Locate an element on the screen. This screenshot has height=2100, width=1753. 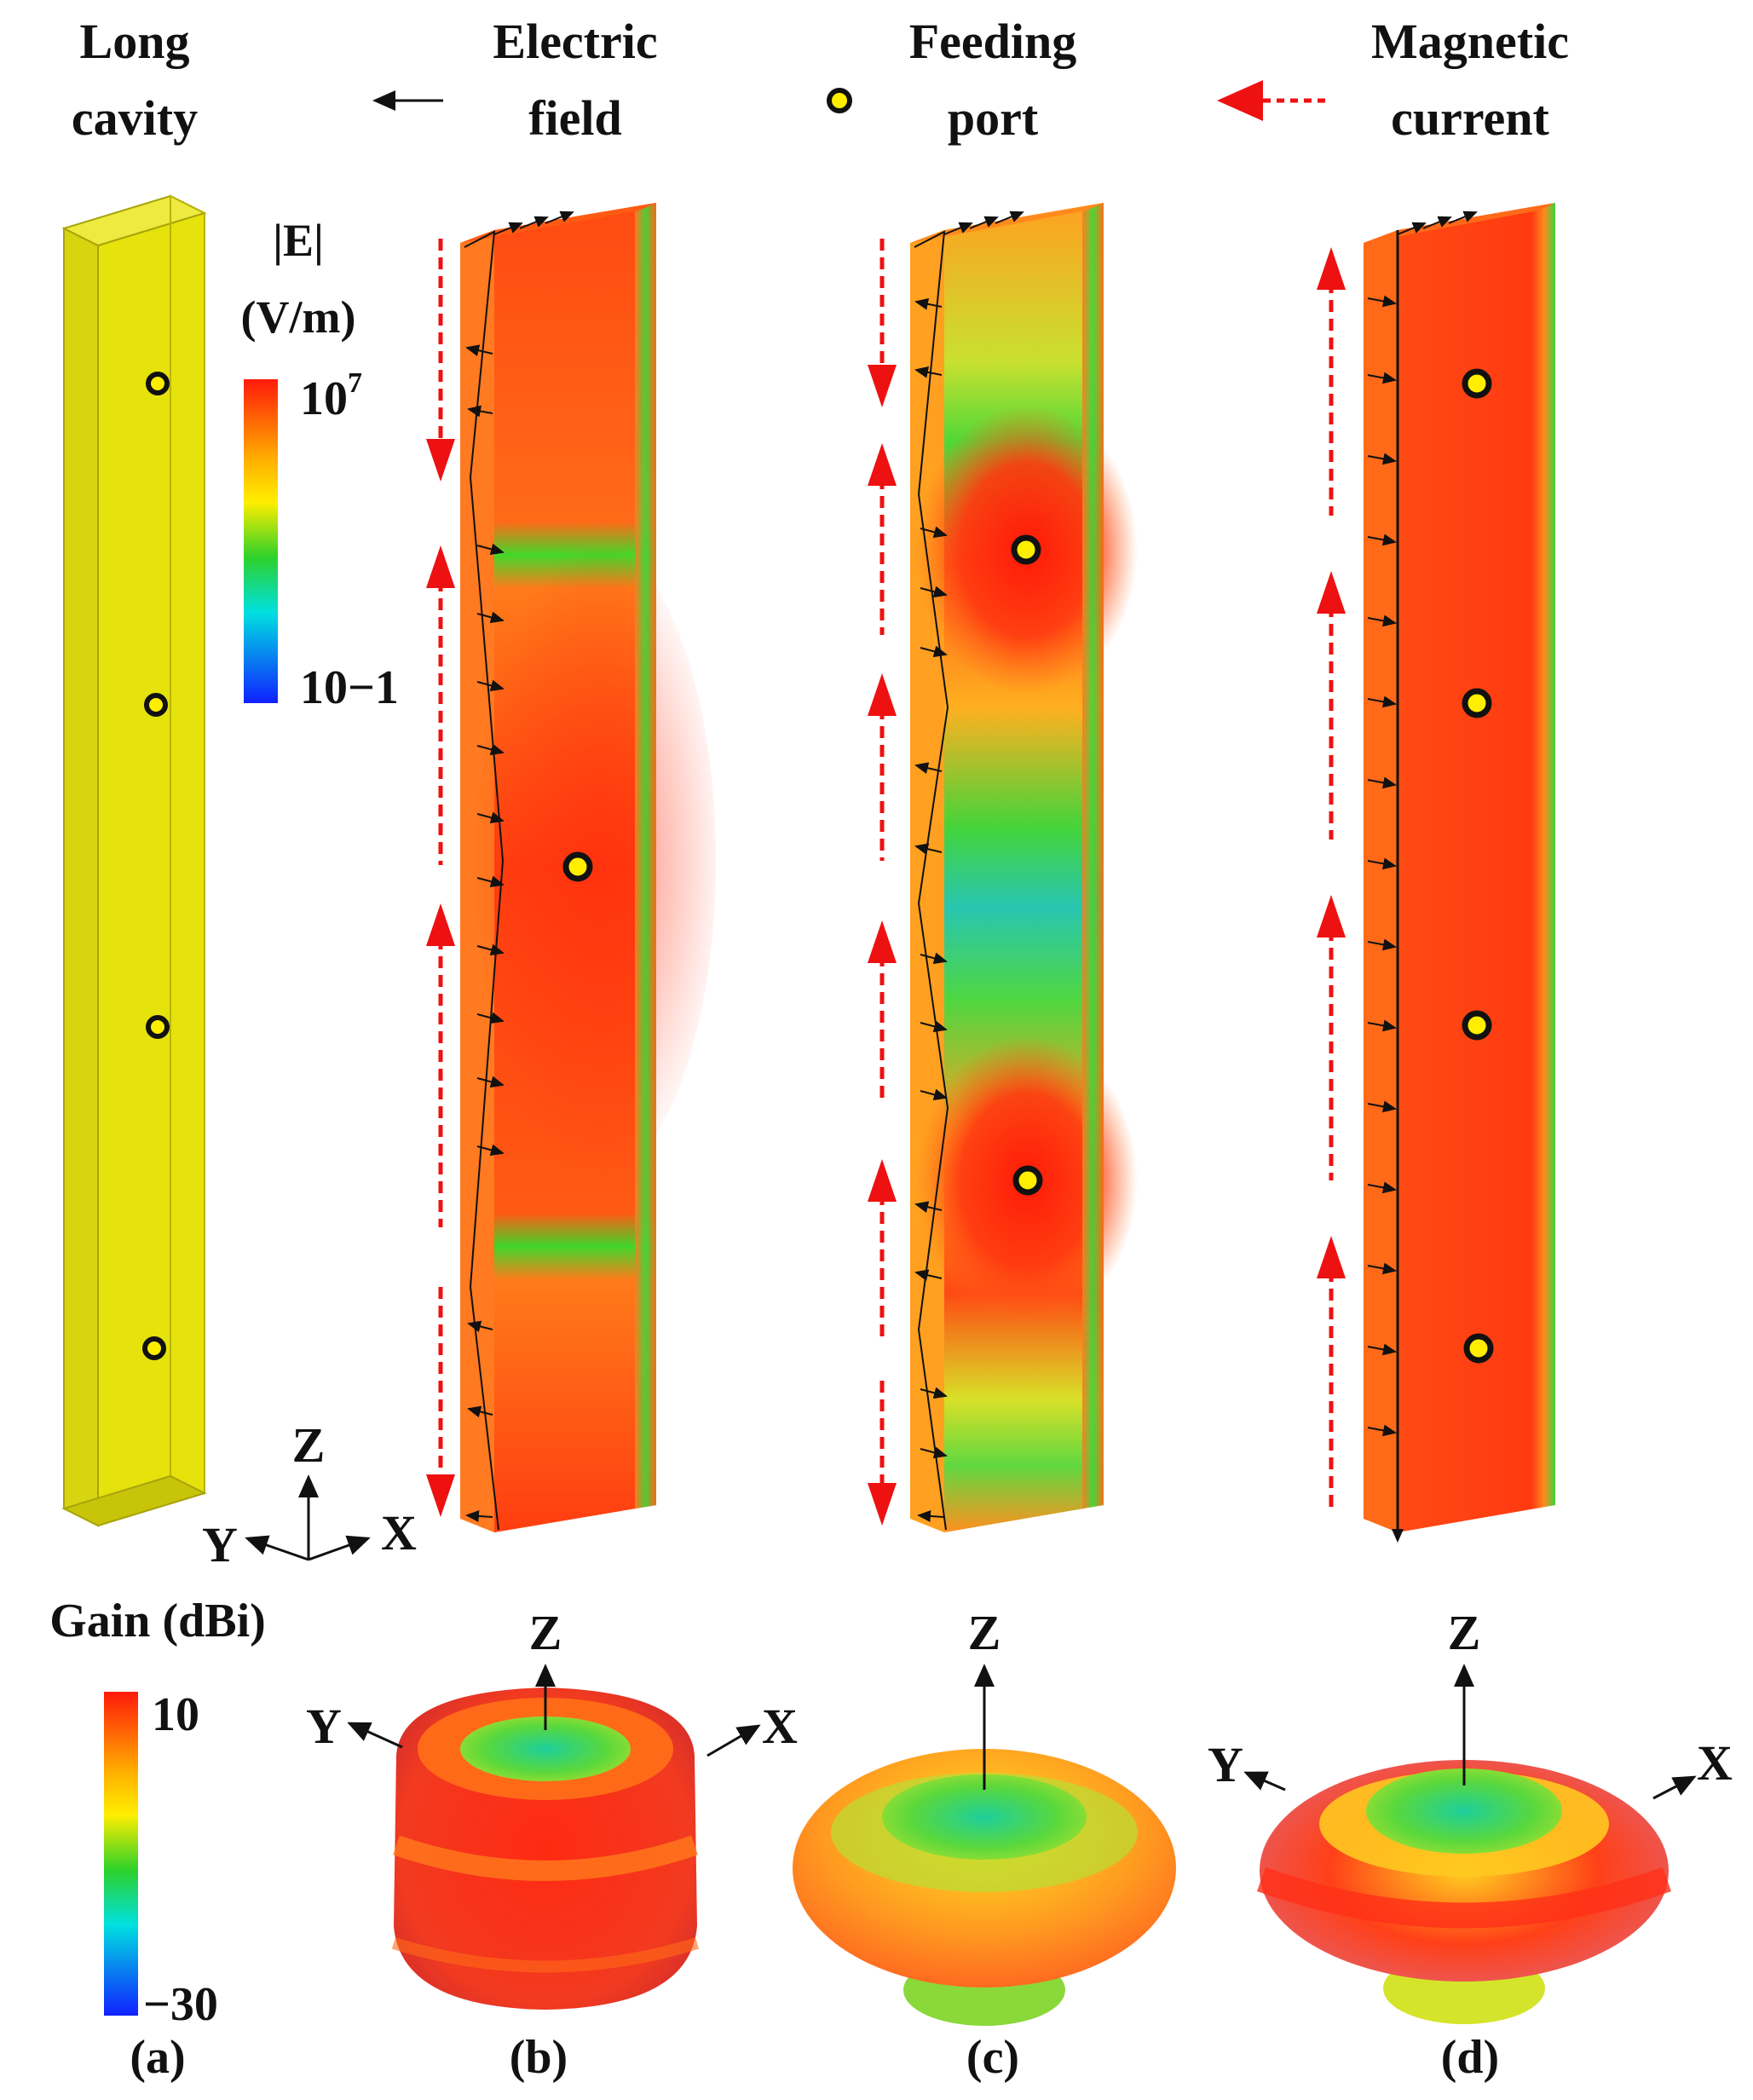
gain-colorbar-title: Gain (dBi) is located at coordinates (157, 1621).